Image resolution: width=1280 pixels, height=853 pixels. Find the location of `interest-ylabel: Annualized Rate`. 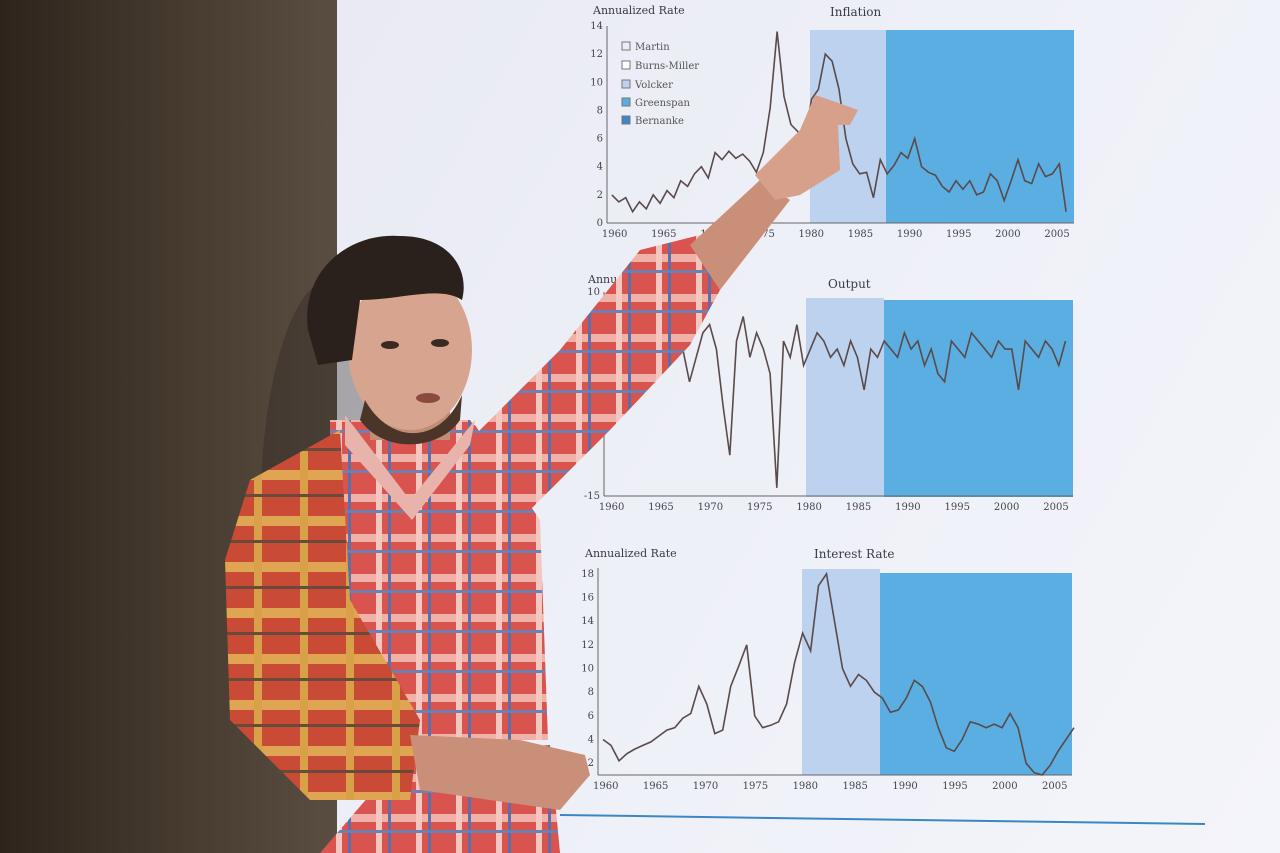

interest-ylabel: Annualized Rate is located at coordinates (630, 553).